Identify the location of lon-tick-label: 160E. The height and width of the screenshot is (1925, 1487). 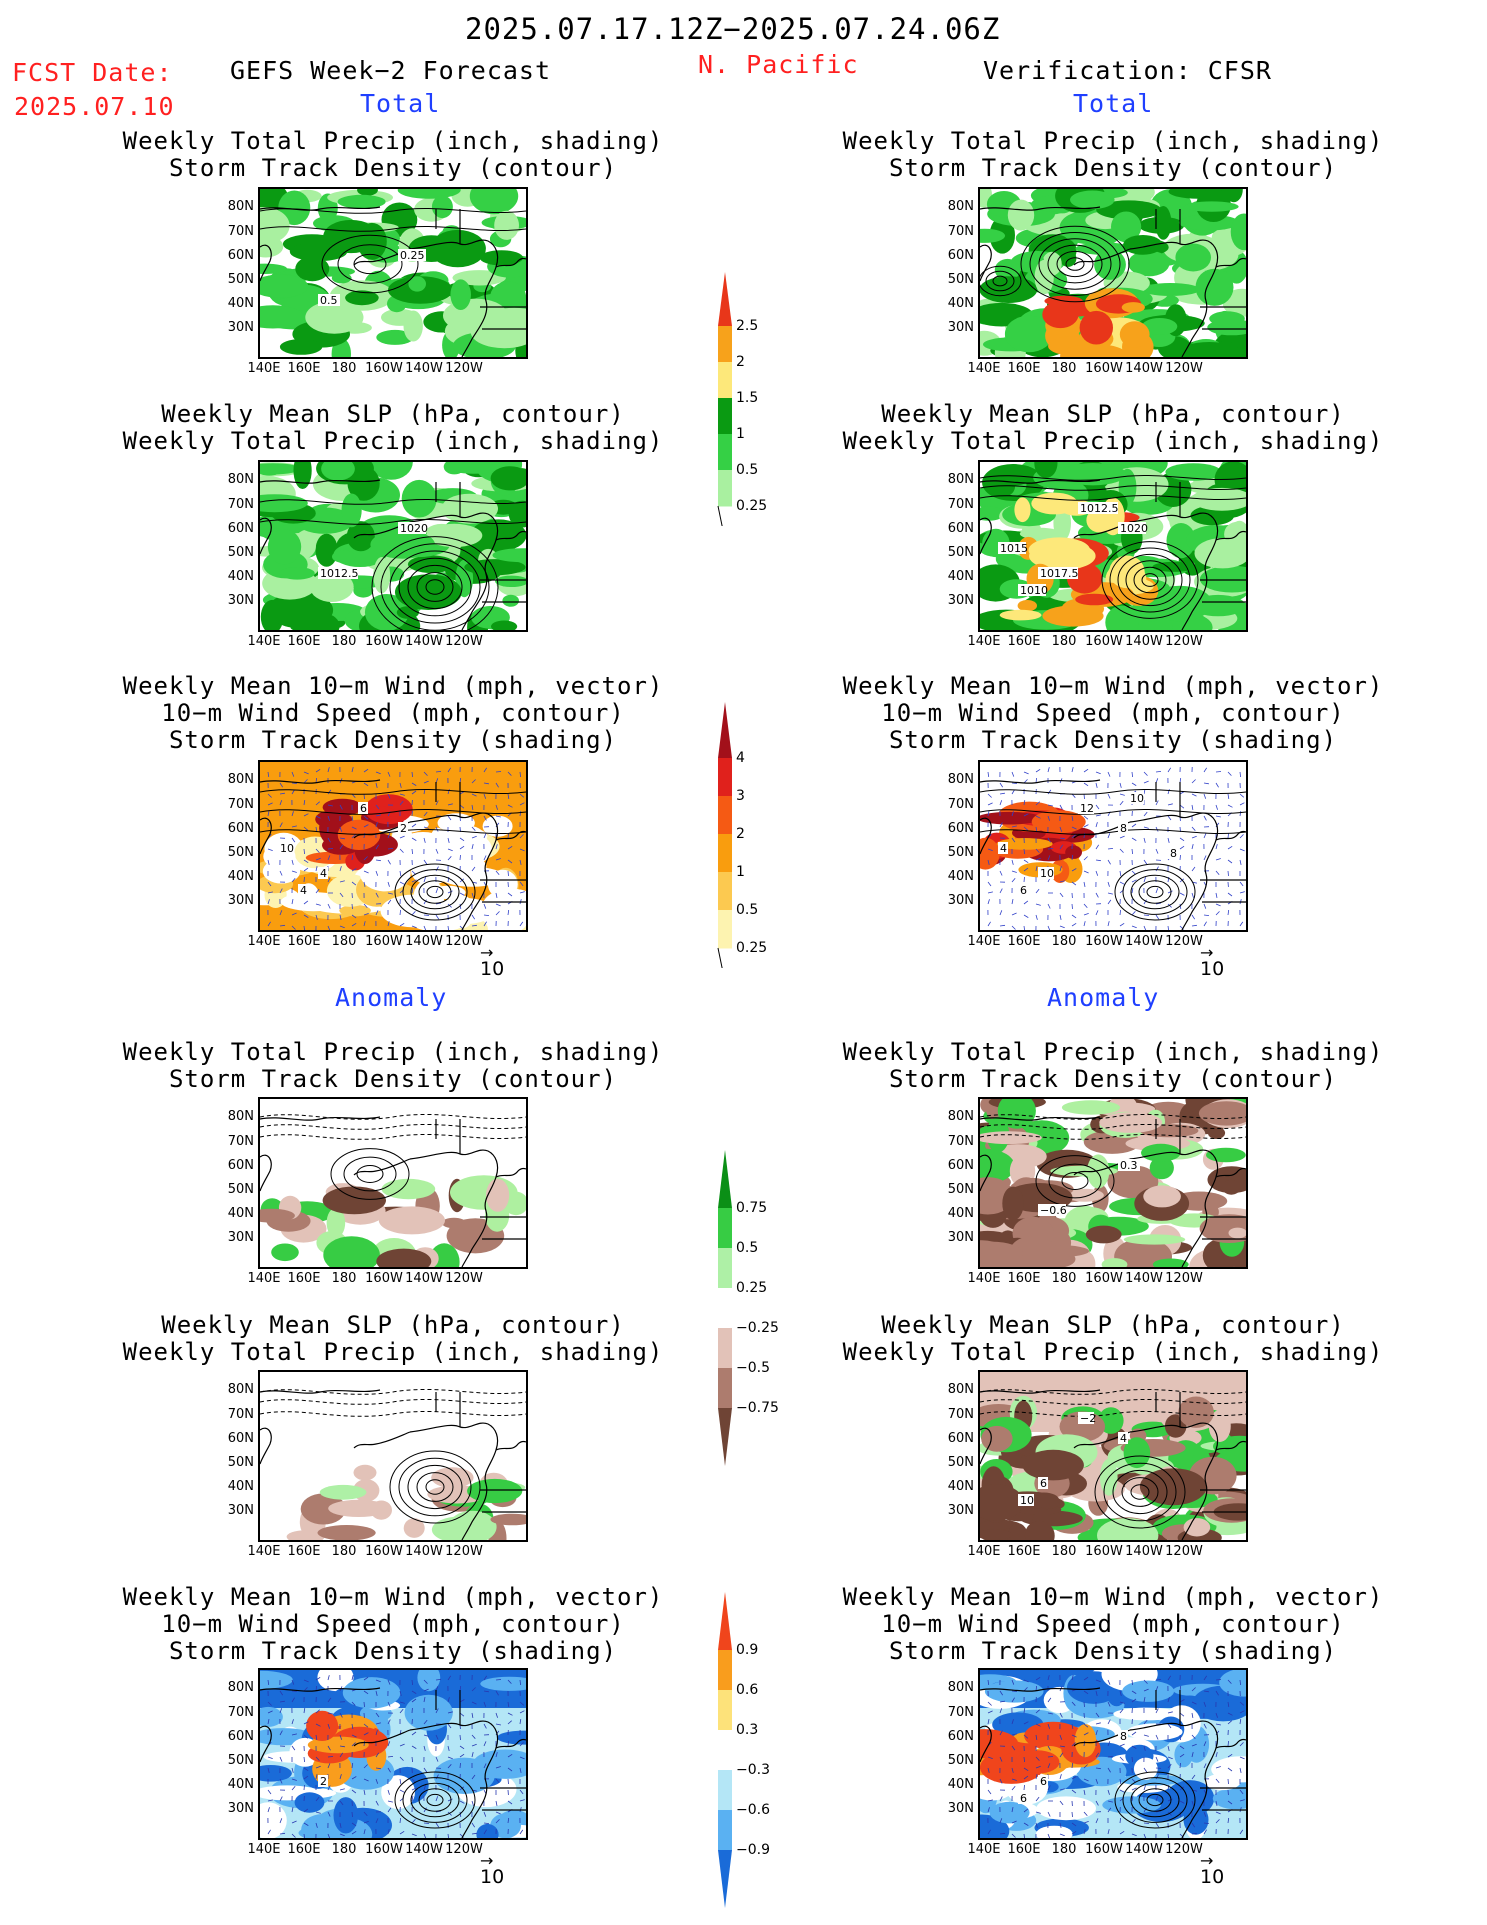
(304, 1278).